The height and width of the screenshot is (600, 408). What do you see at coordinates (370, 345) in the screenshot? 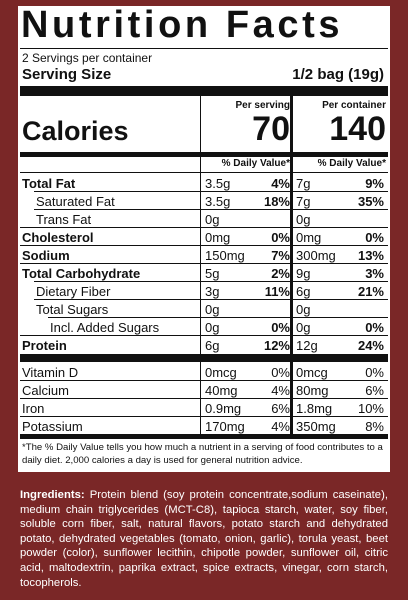
I see `daily-value: 24%` at bounding box center [370, 345].